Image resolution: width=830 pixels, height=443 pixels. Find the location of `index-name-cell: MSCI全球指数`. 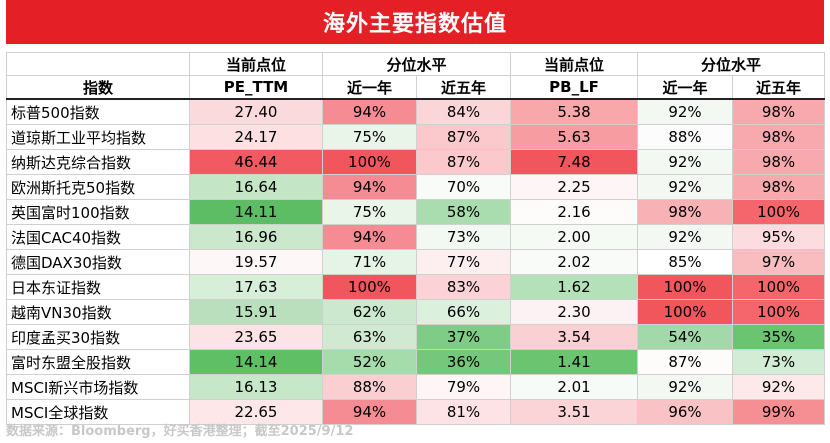

index-name-cell: MSCI全球指数 is located at coordinates (98, 412).